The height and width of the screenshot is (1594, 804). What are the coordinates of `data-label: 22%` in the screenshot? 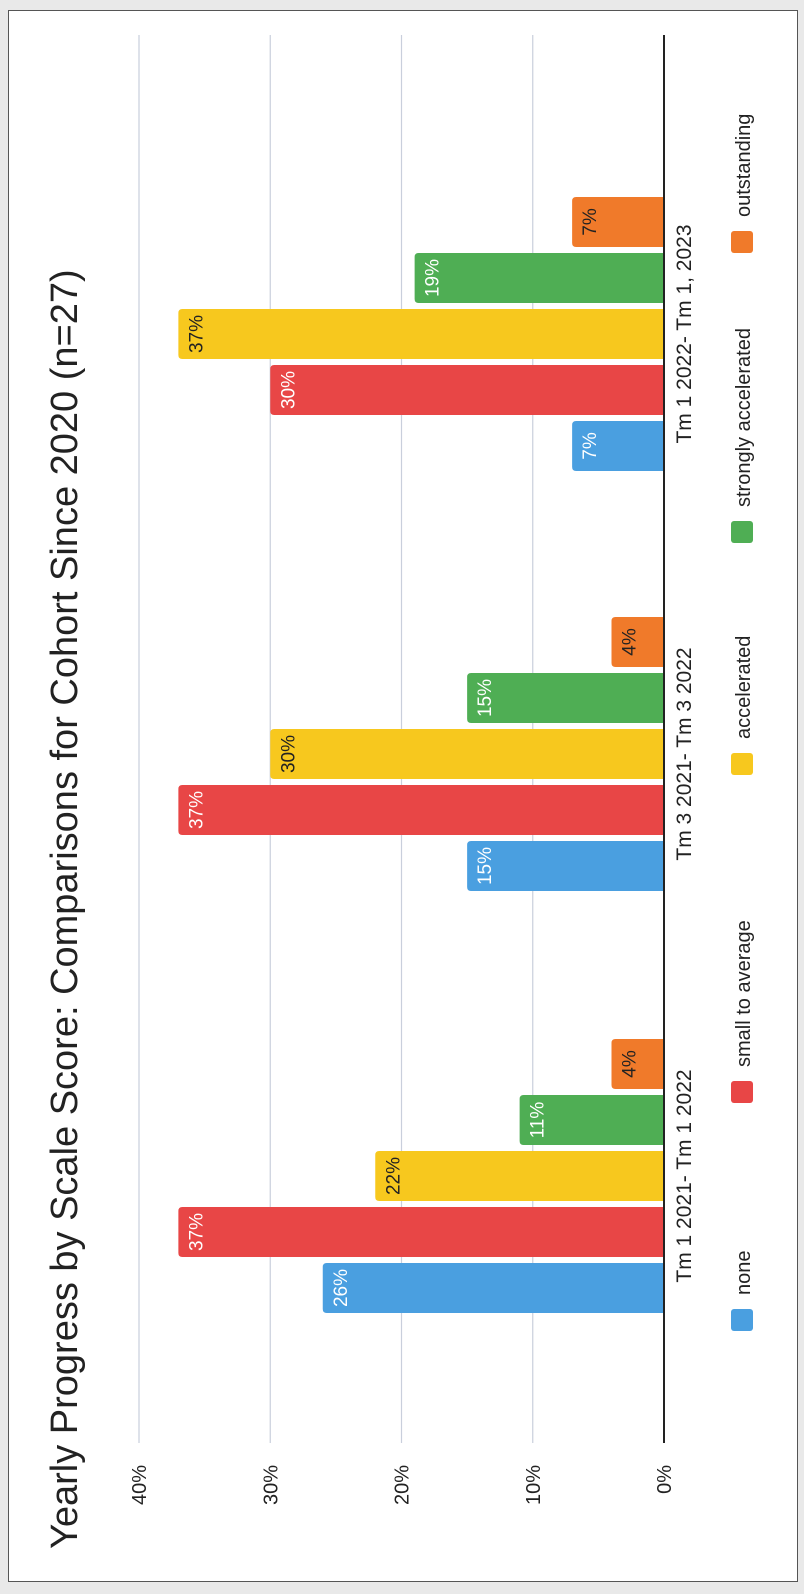 It's located at (393, 1176).